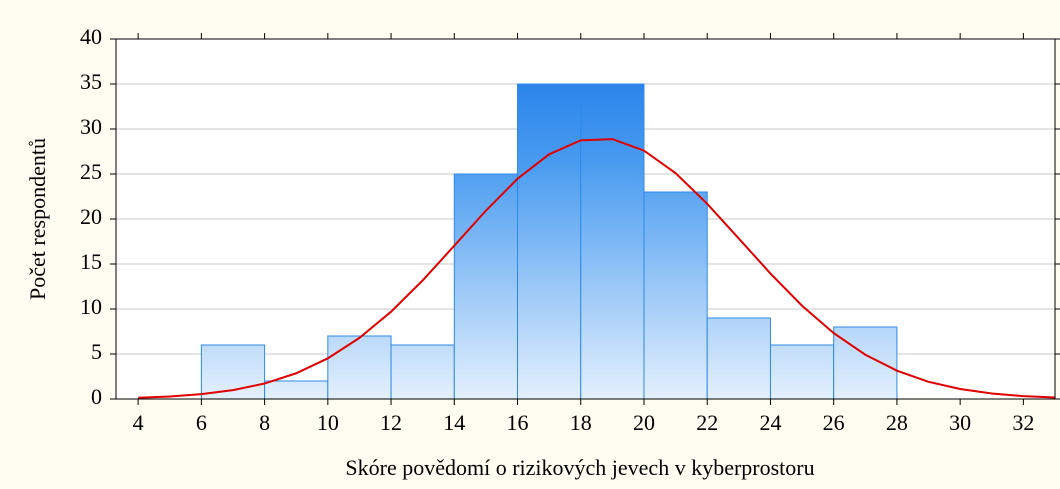 The width and height of the screenshot is (1060, 489). I want to click on x-tick-label: 6, so click(201, 422).